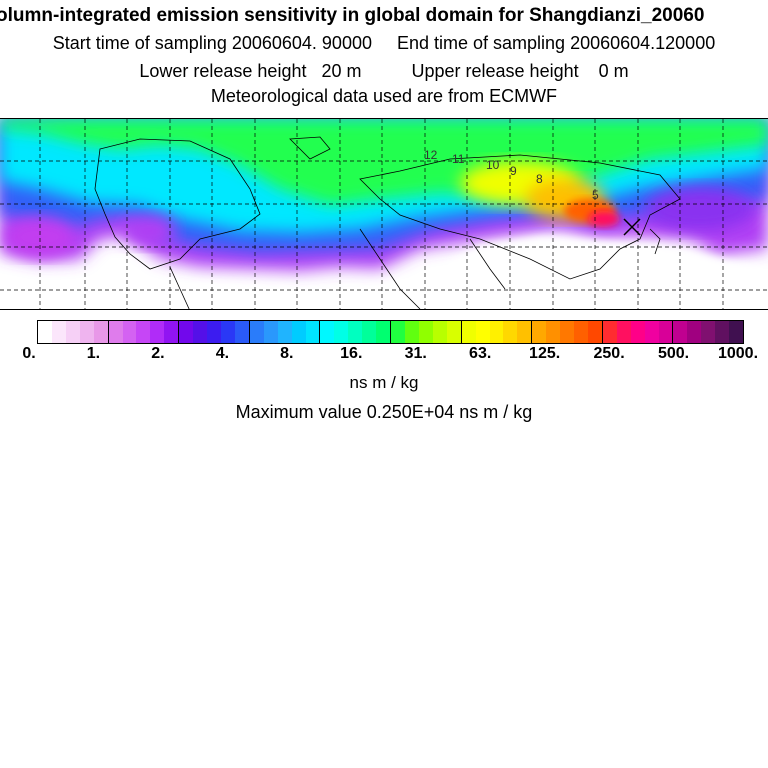 The image size is (768, 768). Describe the element at coordinates (287, 353) in the screenshot. I see `legend-tick-label: 8.` at that location.